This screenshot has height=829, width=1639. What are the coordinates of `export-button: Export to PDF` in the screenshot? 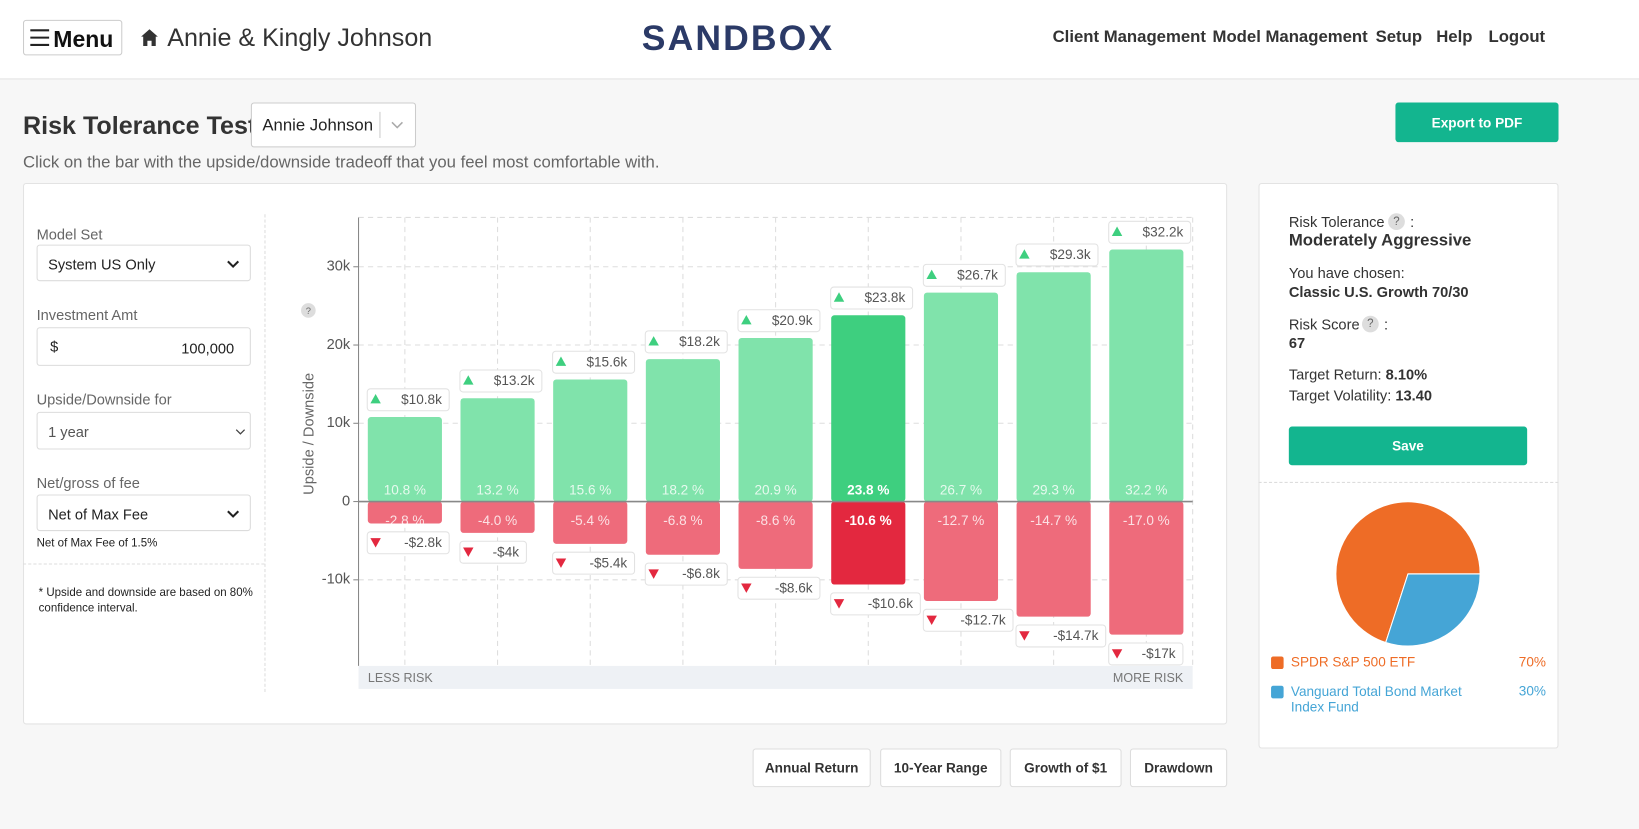 It's located at (1477, 122).